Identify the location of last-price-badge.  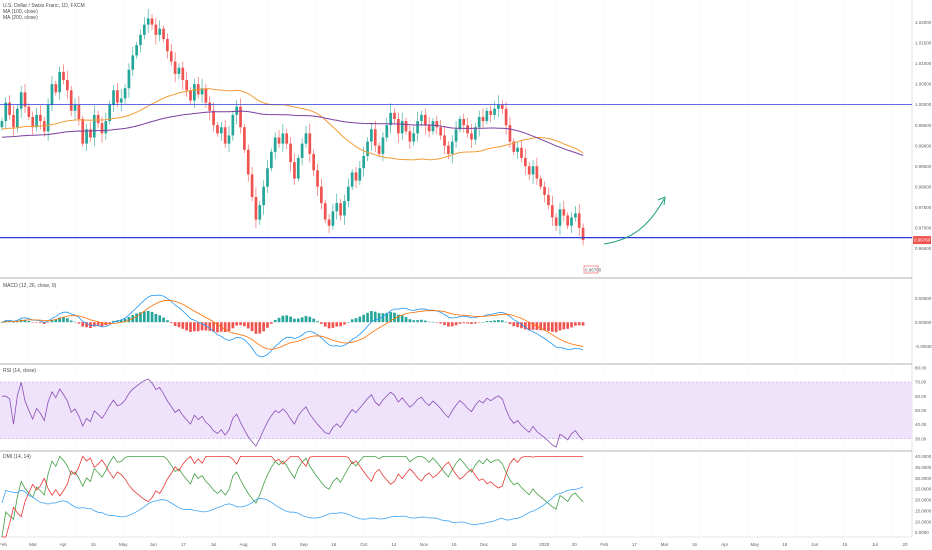
(922, 240).